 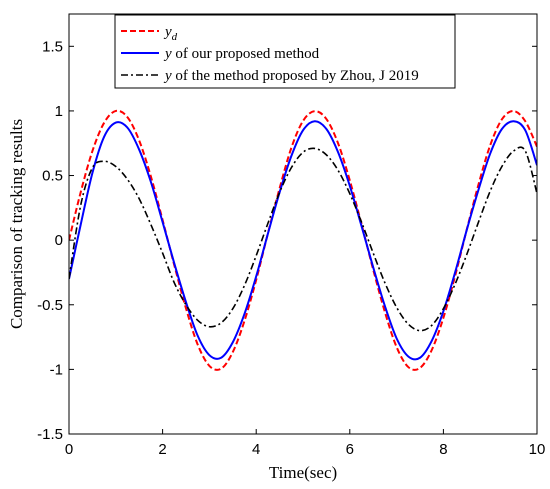 I want to click on legend-label-1: yd, so click(x=170, y=33).